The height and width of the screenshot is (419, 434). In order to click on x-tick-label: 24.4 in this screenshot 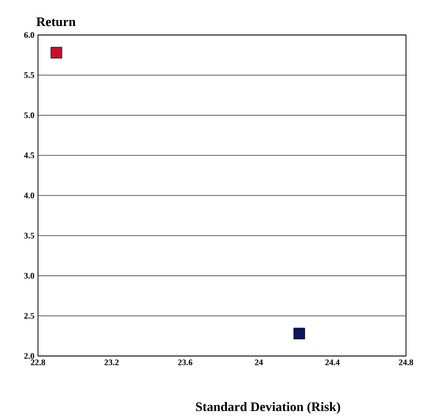, I will do `click(332, 363)`.